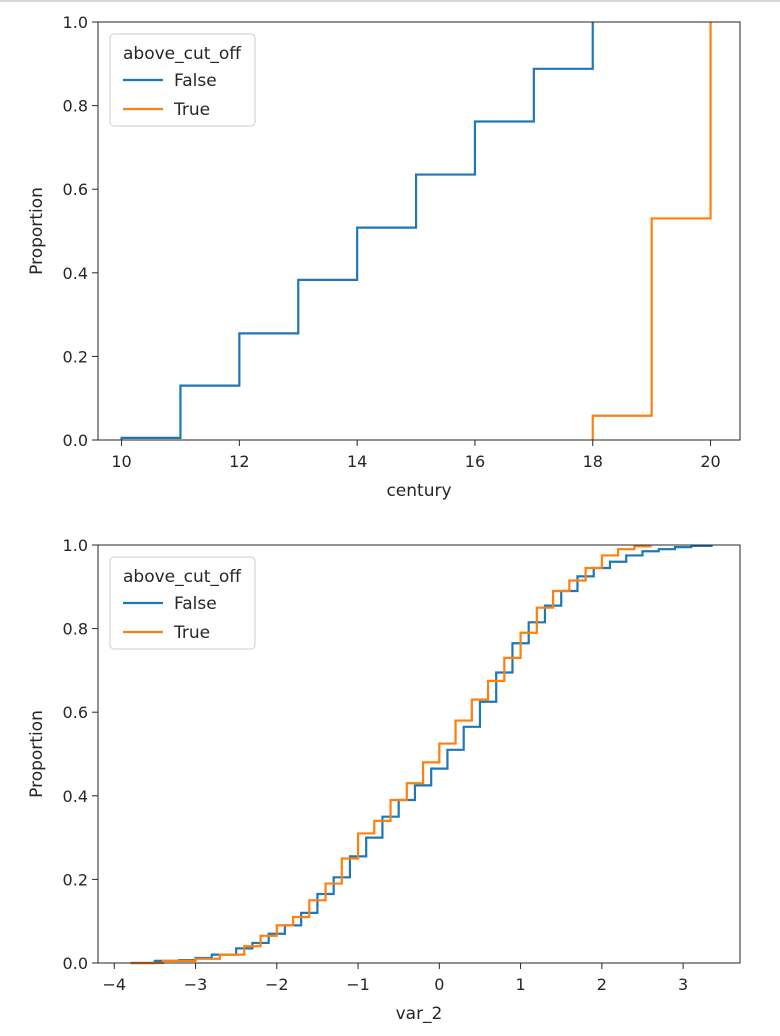 This screenshot has height=1036, width=780. What do you see at coordinates (418, 491) in the screenshot?
I see `x-axis-label: century` at bounding box center [418, 491].